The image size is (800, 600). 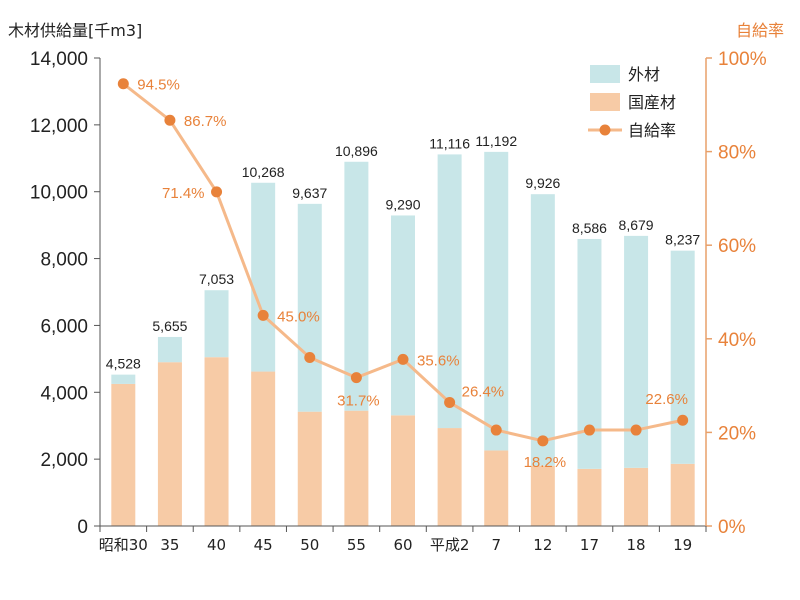 I want to click on rate-label: 45.0%, so click(x=298, y=316).